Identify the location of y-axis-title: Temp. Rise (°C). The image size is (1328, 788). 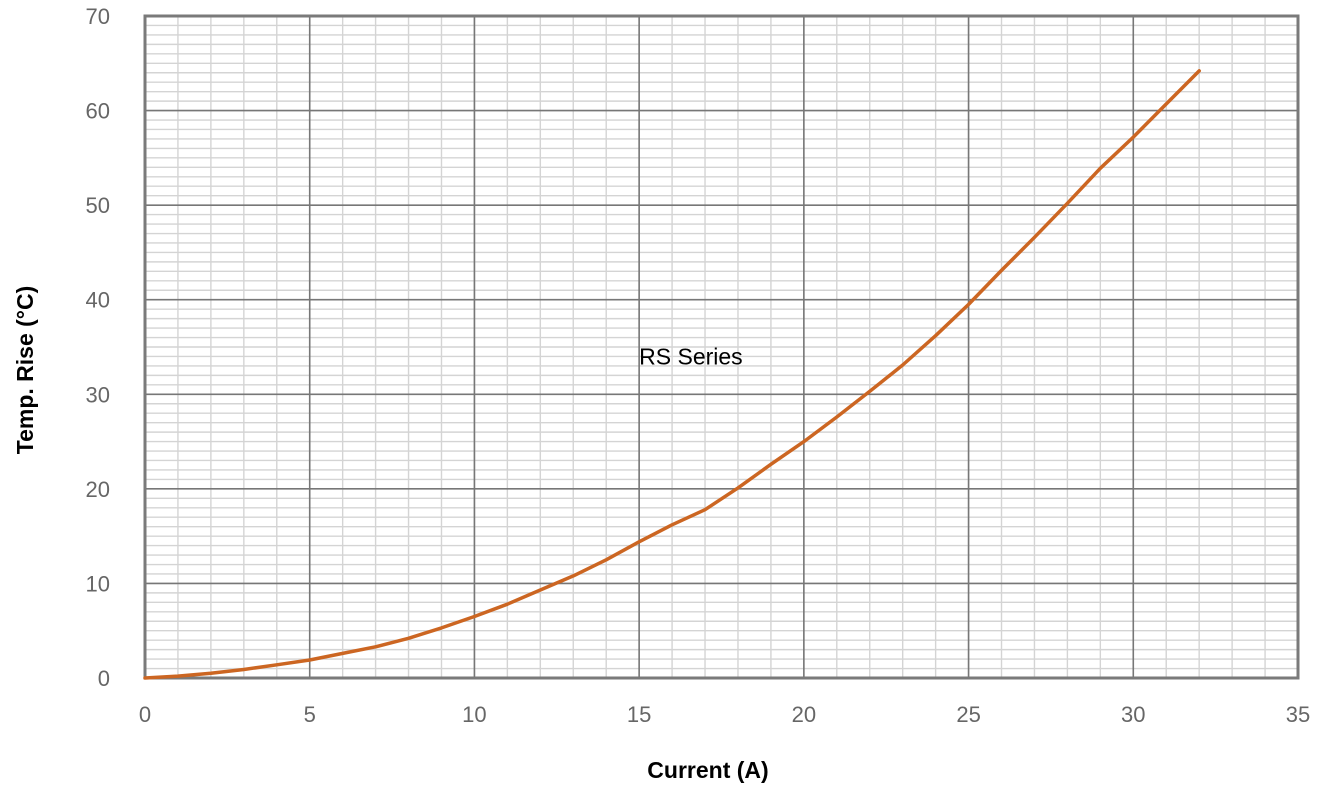
(25, 370).